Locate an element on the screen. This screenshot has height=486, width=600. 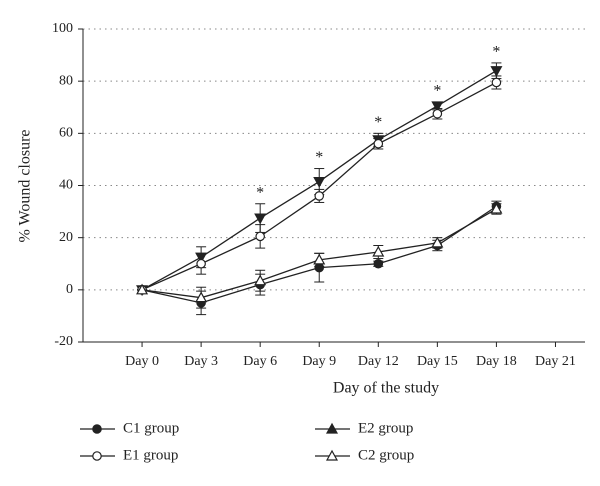
legend-label: E2 group is located at coordinates (385, 428).